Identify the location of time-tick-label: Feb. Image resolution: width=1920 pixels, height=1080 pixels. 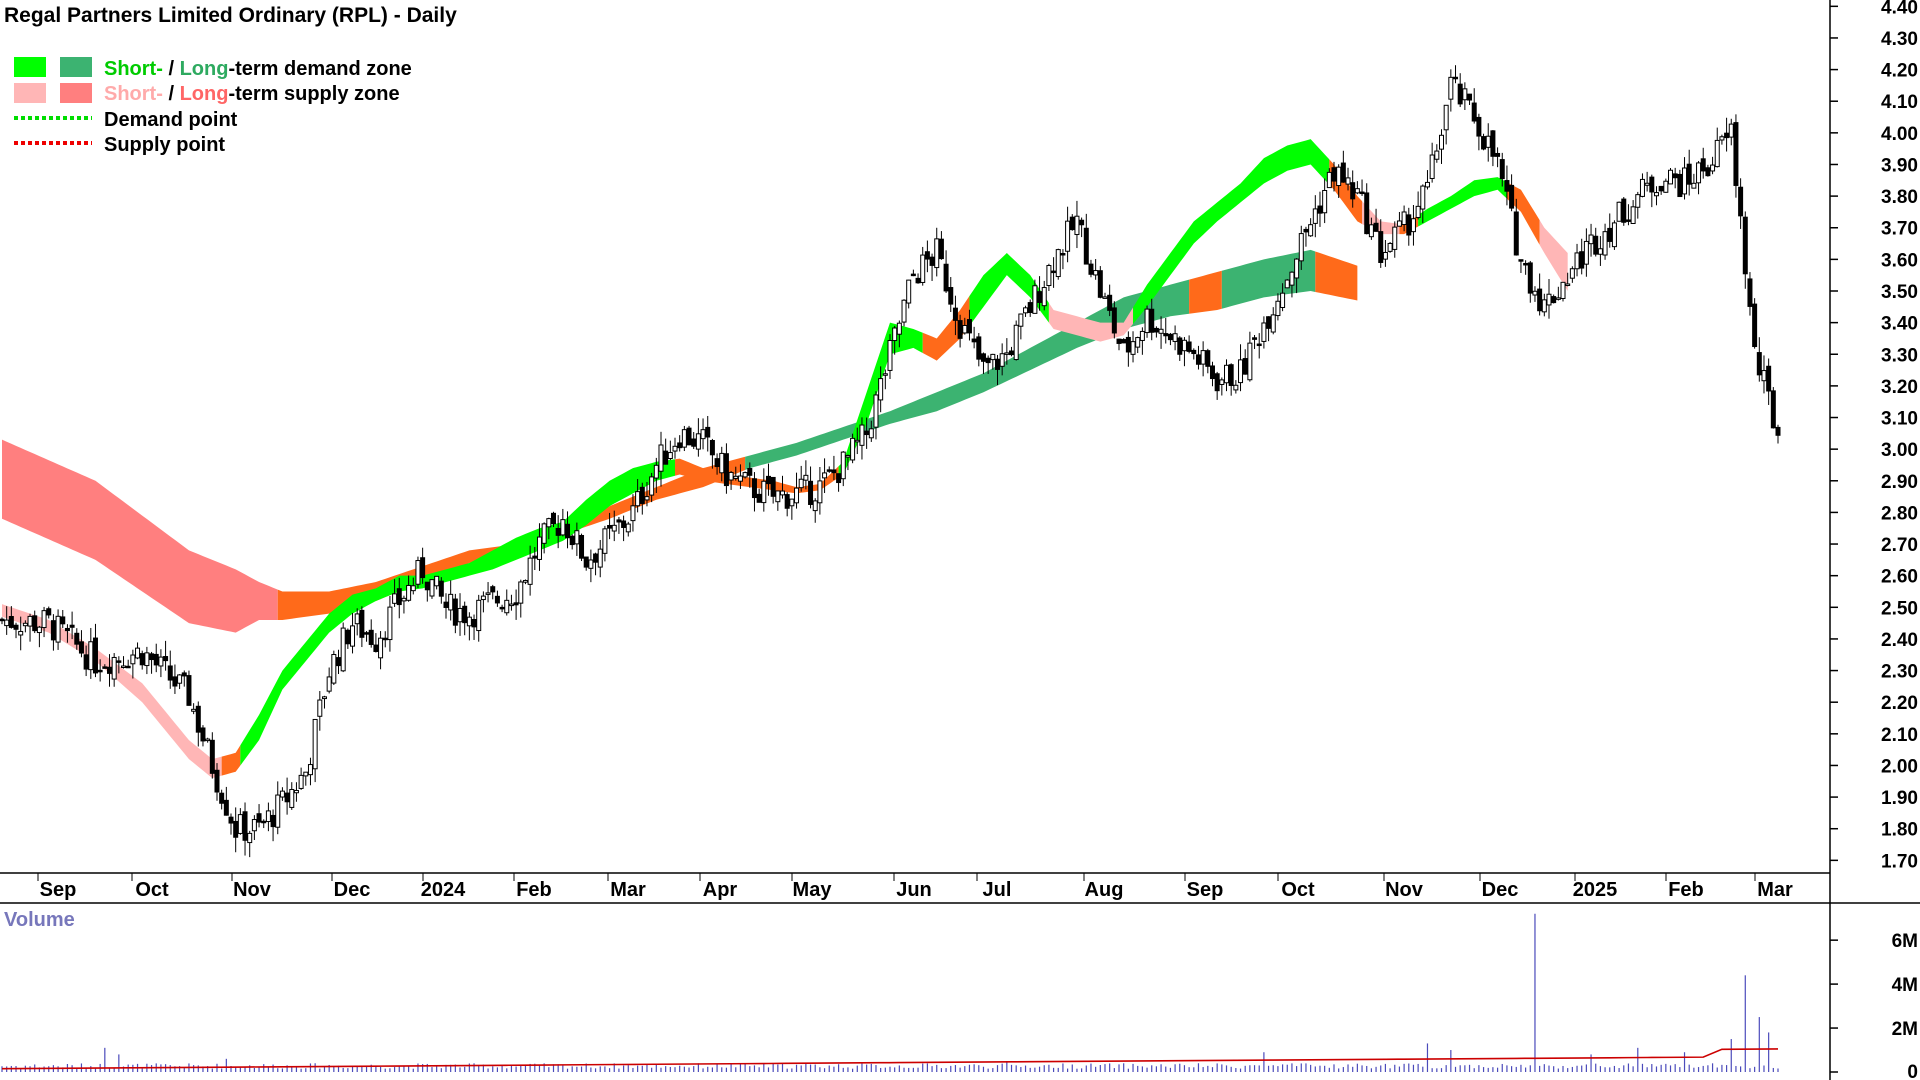
(1686, 890).